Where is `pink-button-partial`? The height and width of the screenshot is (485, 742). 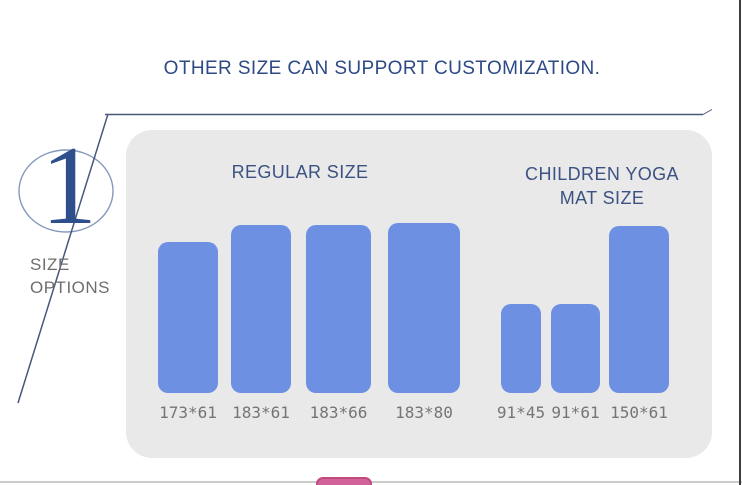
pink-button-partial is located at coordinates (344, 481).